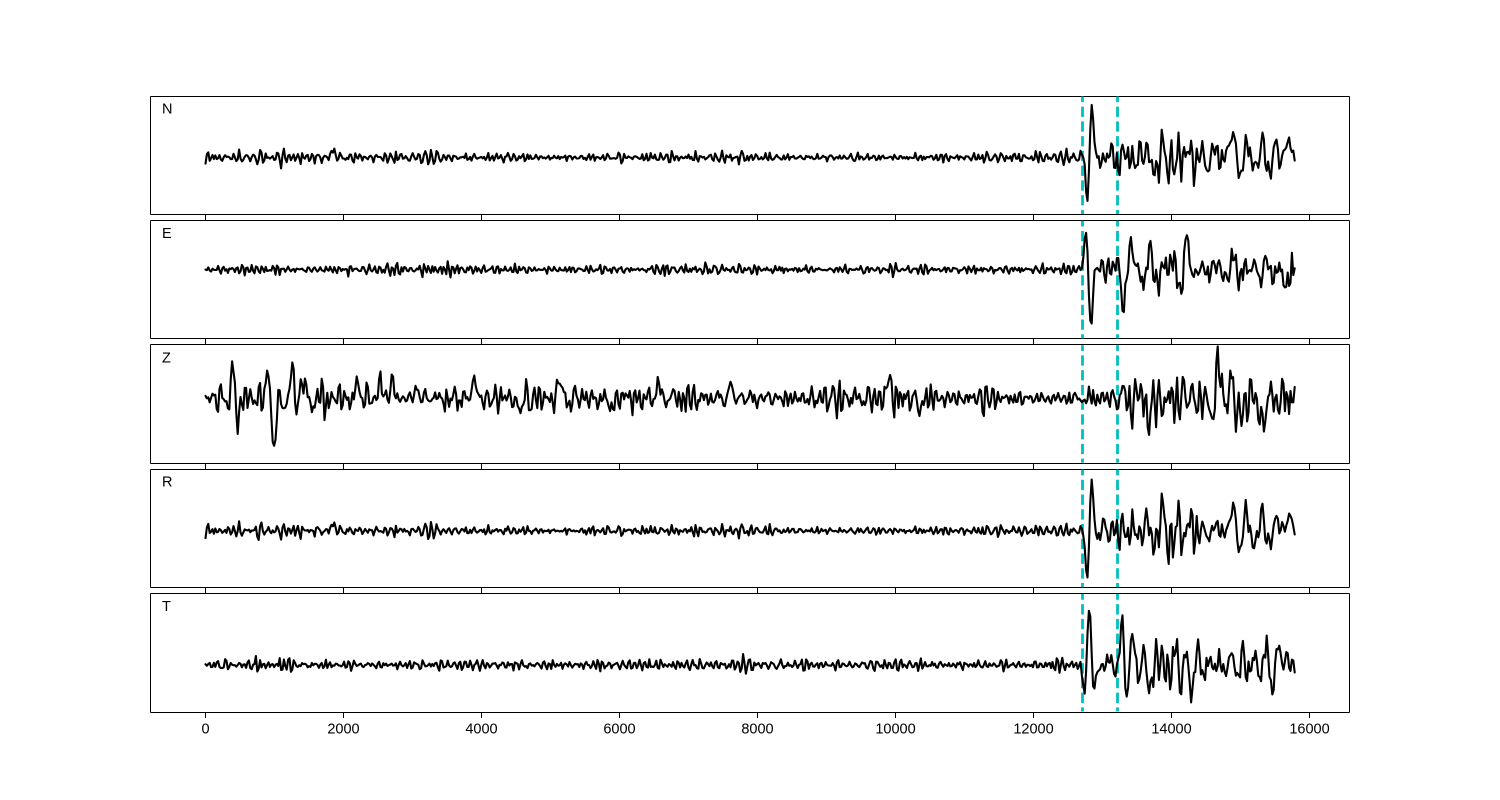 The width and height of the screenshot is (1500, 800). Describe the element at coordinates (1033, 730) in the screenshot. I see `svg-text: 12000` at that location.